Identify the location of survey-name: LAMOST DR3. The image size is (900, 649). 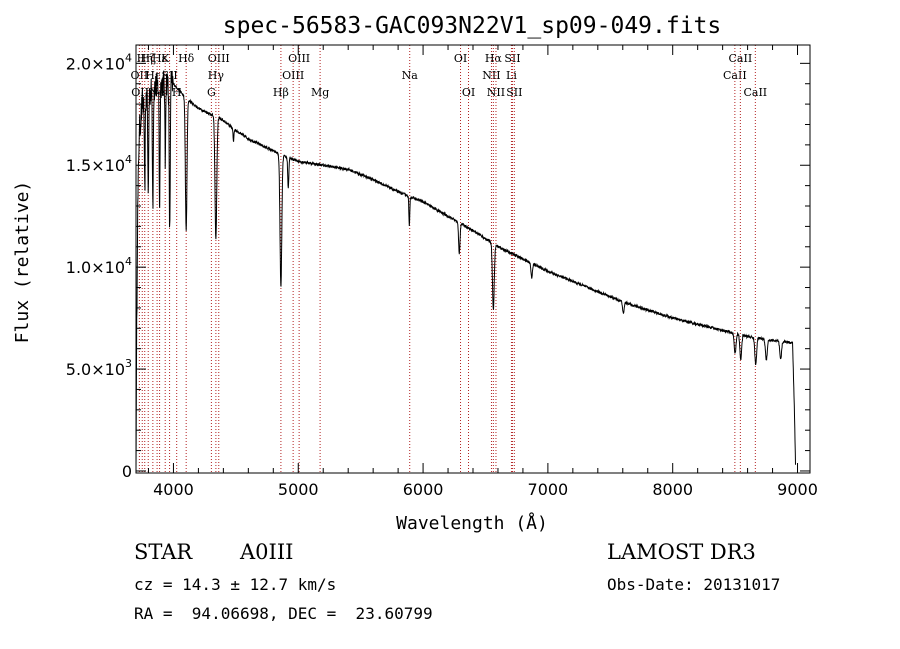
(681, 552).